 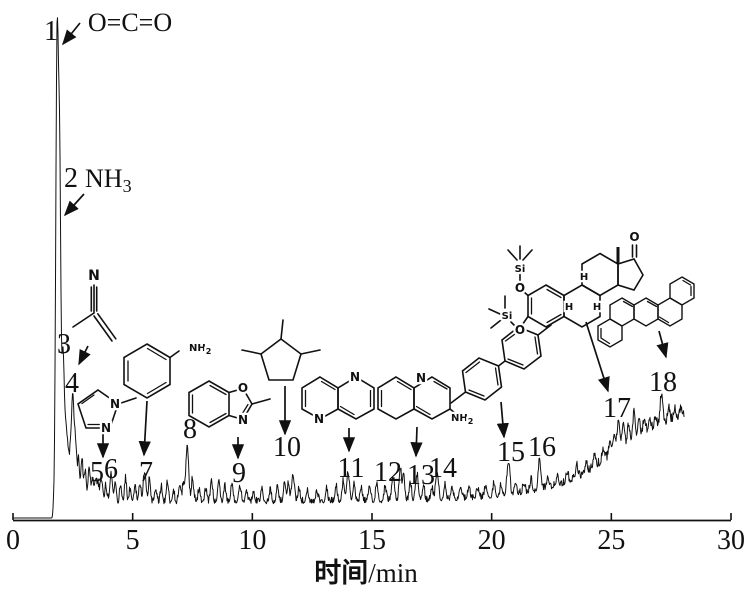 What do you see at coordinates (252, 540) in the screenshot?
I see `x-tick-label-10: 10` at bounding box center [252, 540].